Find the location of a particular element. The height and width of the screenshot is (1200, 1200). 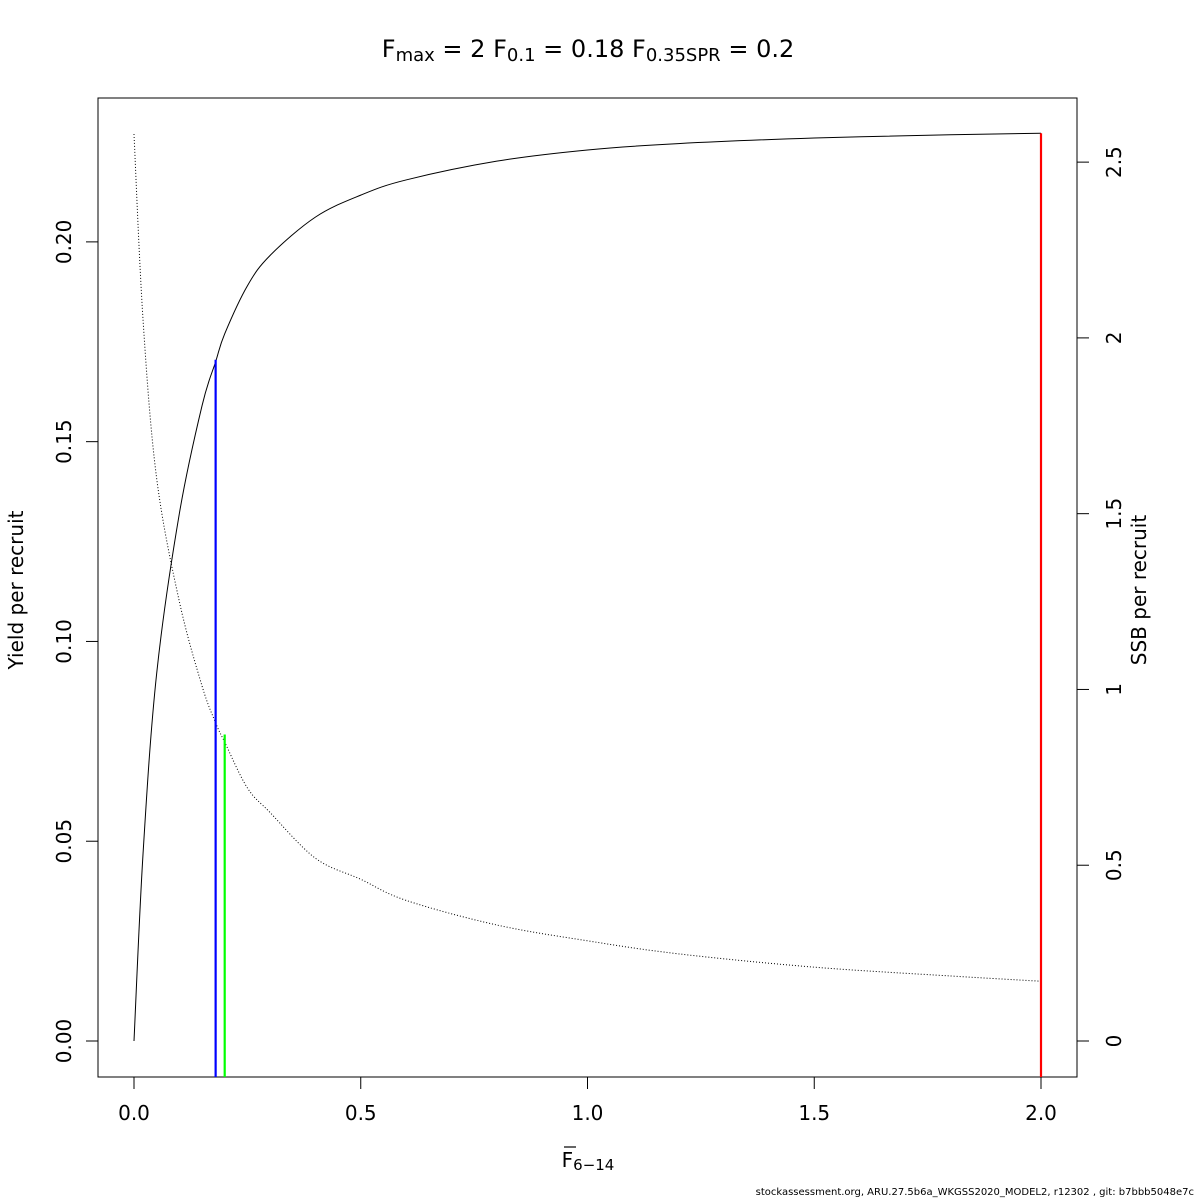

y-left-tick-label: 0.15 is located at coordinates (64, 441).